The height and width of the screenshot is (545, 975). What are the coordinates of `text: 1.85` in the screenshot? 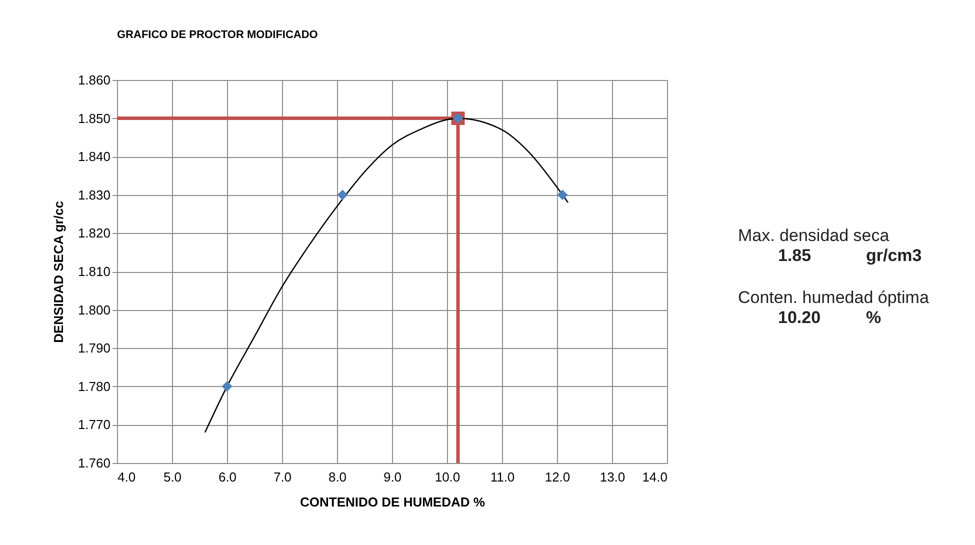 It's located at (795, 256).